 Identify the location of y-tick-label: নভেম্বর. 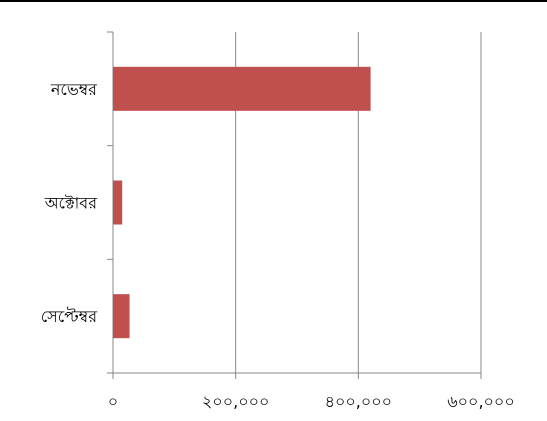
(74, 89).